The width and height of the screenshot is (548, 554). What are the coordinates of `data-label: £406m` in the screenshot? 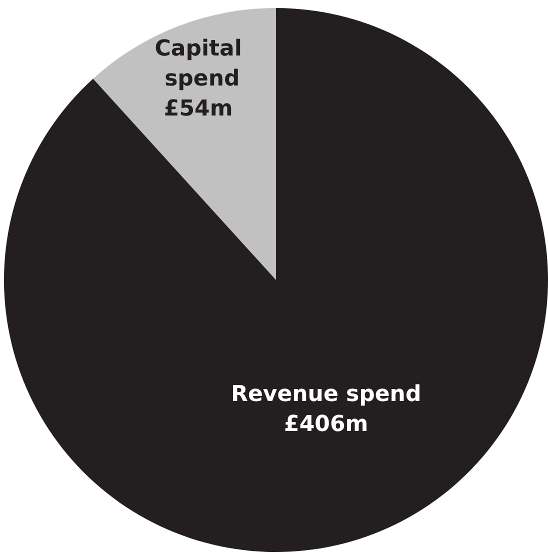 It's located at (326, 425).